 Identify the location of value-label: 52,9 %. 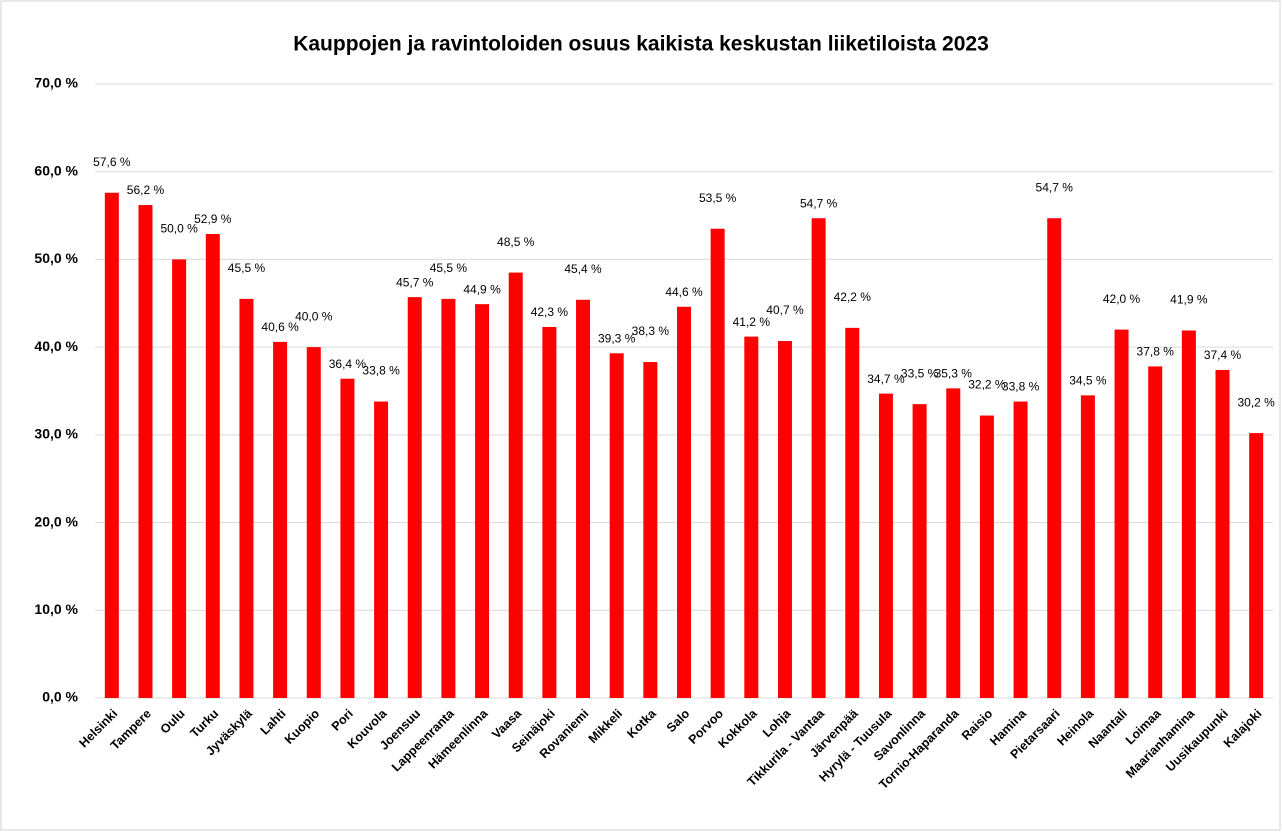
(213, 219).